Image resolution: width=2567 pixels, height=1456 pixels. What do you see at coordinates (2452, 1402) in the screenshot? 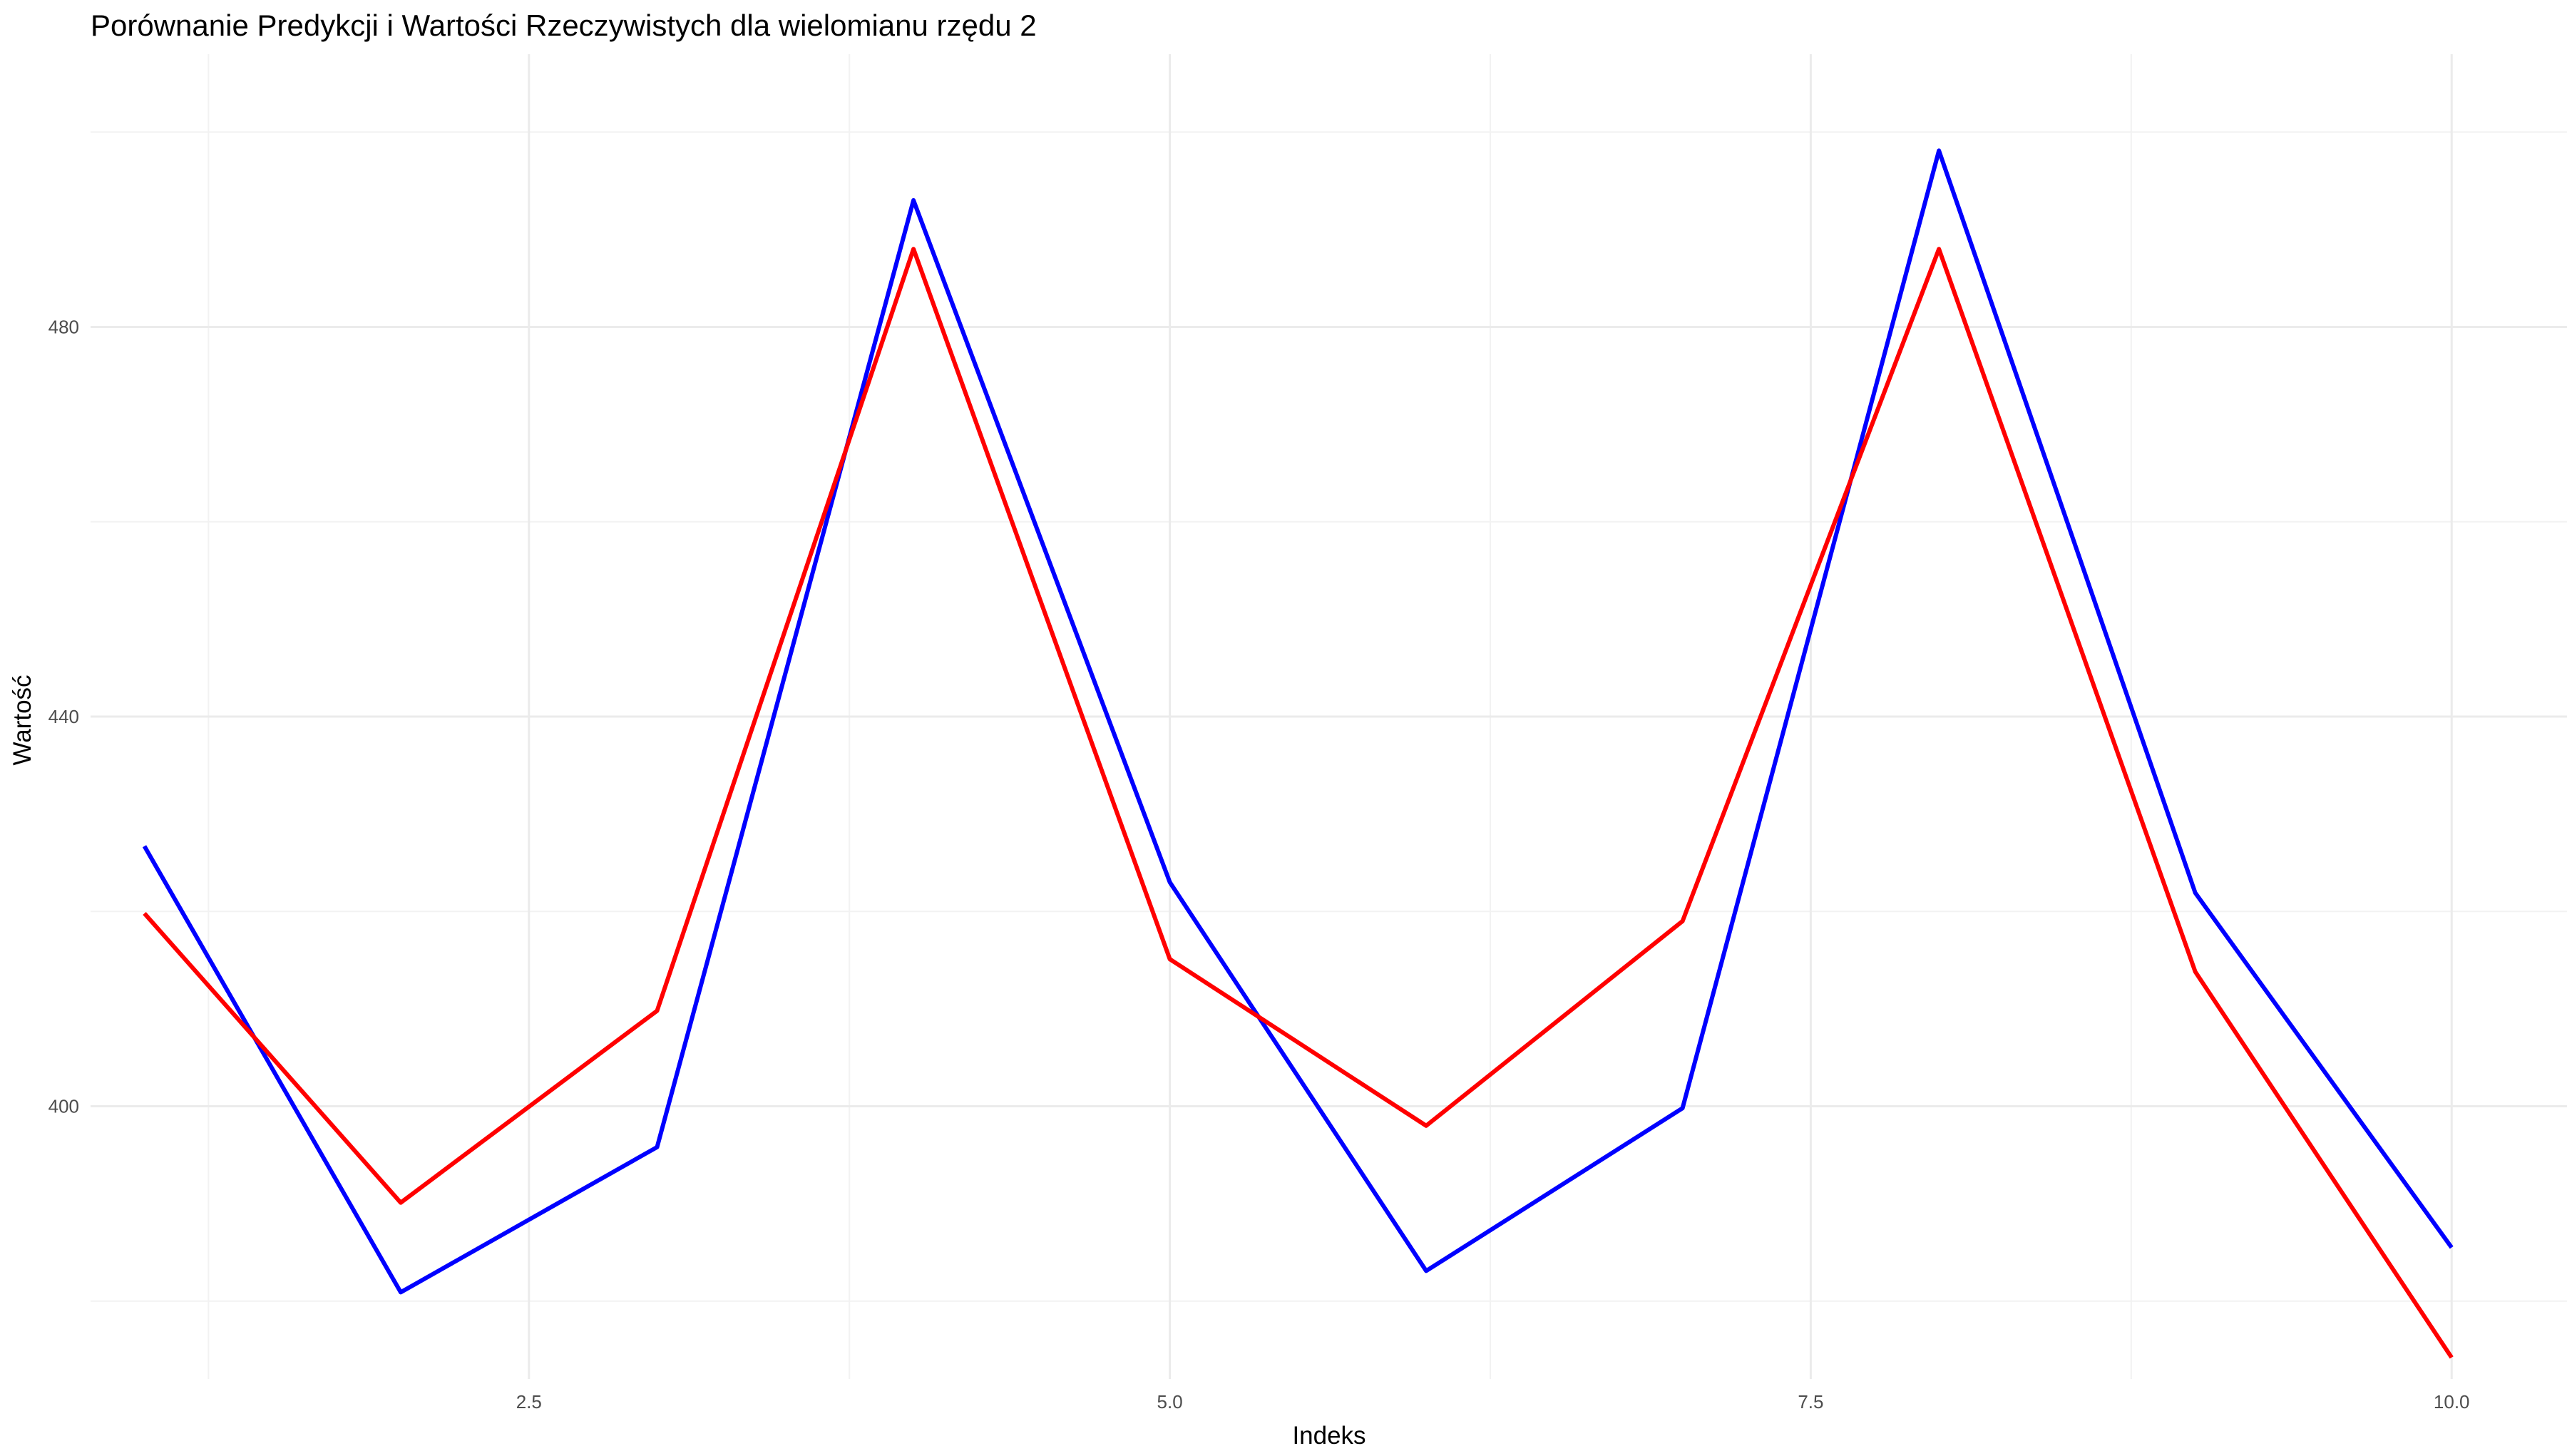
I see `x-tick-label: 10.0` at bounding box center [2452, 1402].